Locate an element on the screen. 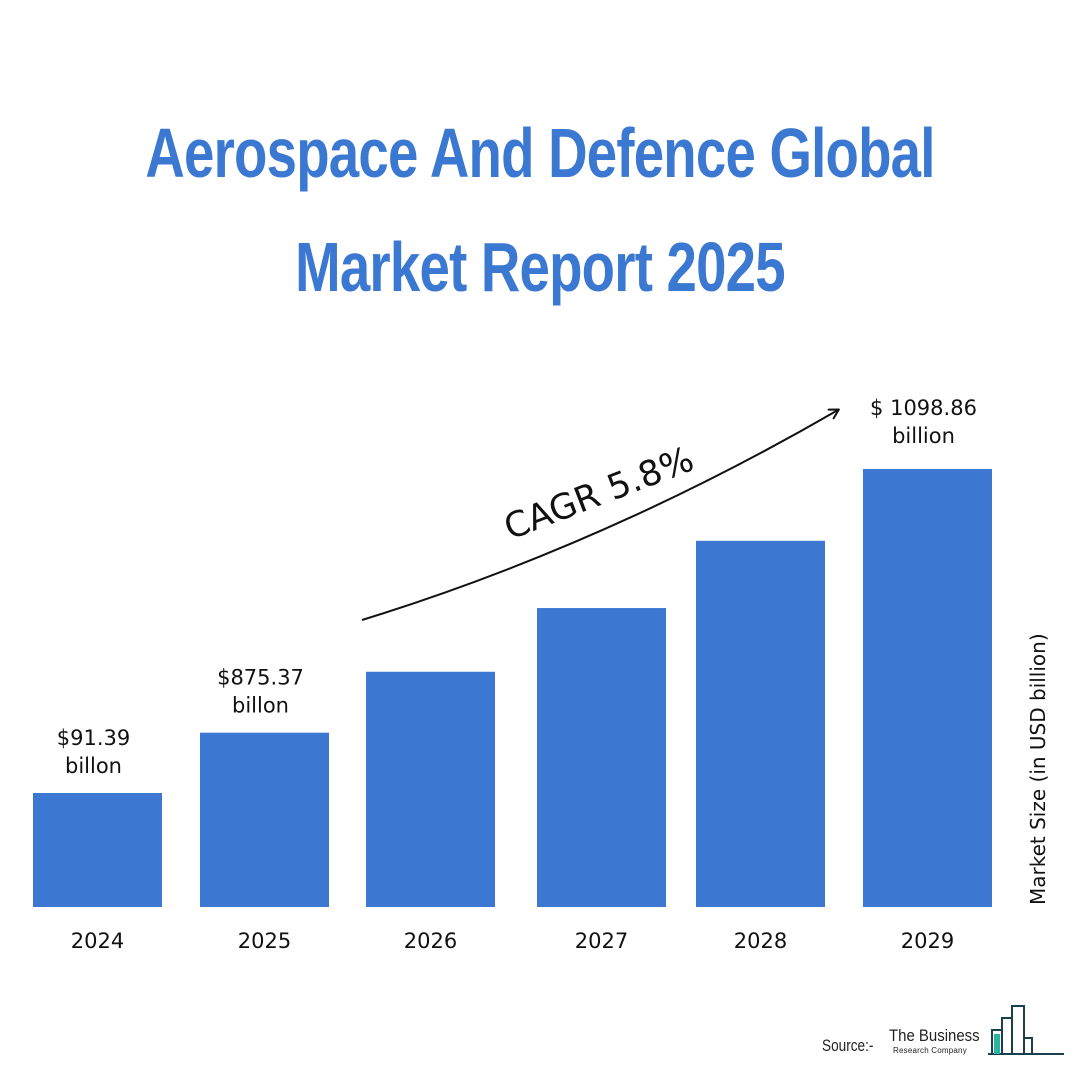  data-label-value: $91.39 is located at coordinates (93, 738).